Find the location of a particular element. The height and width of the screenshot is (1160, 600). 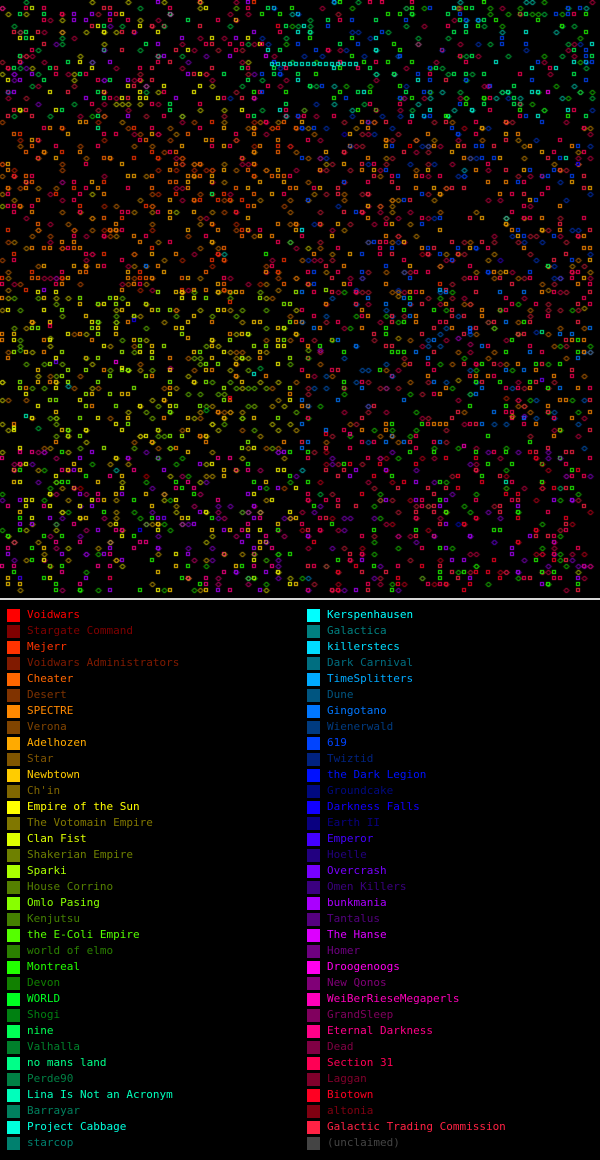

empire-name: Dead is located at coordinates (340, 1046).